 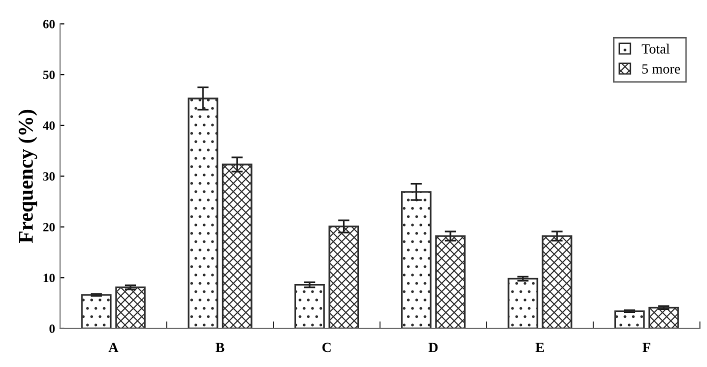 I want to click on legend-label: 5 more, so click(x=661, y=69).